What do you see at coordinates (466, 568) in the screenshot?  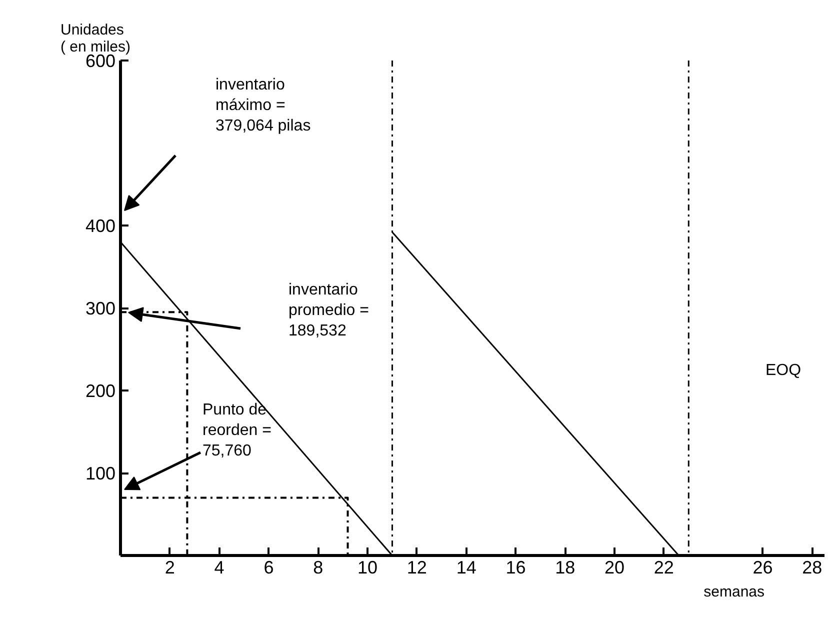 I see `x-tick-label: 14` at bounding box center [466, 568].